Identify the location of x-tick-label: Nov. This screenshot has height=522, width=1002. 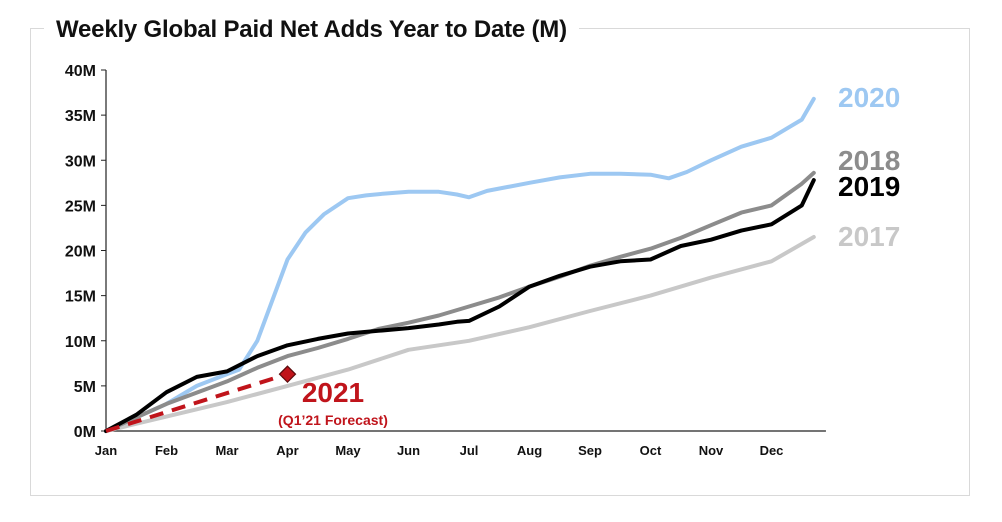
(711, 450).